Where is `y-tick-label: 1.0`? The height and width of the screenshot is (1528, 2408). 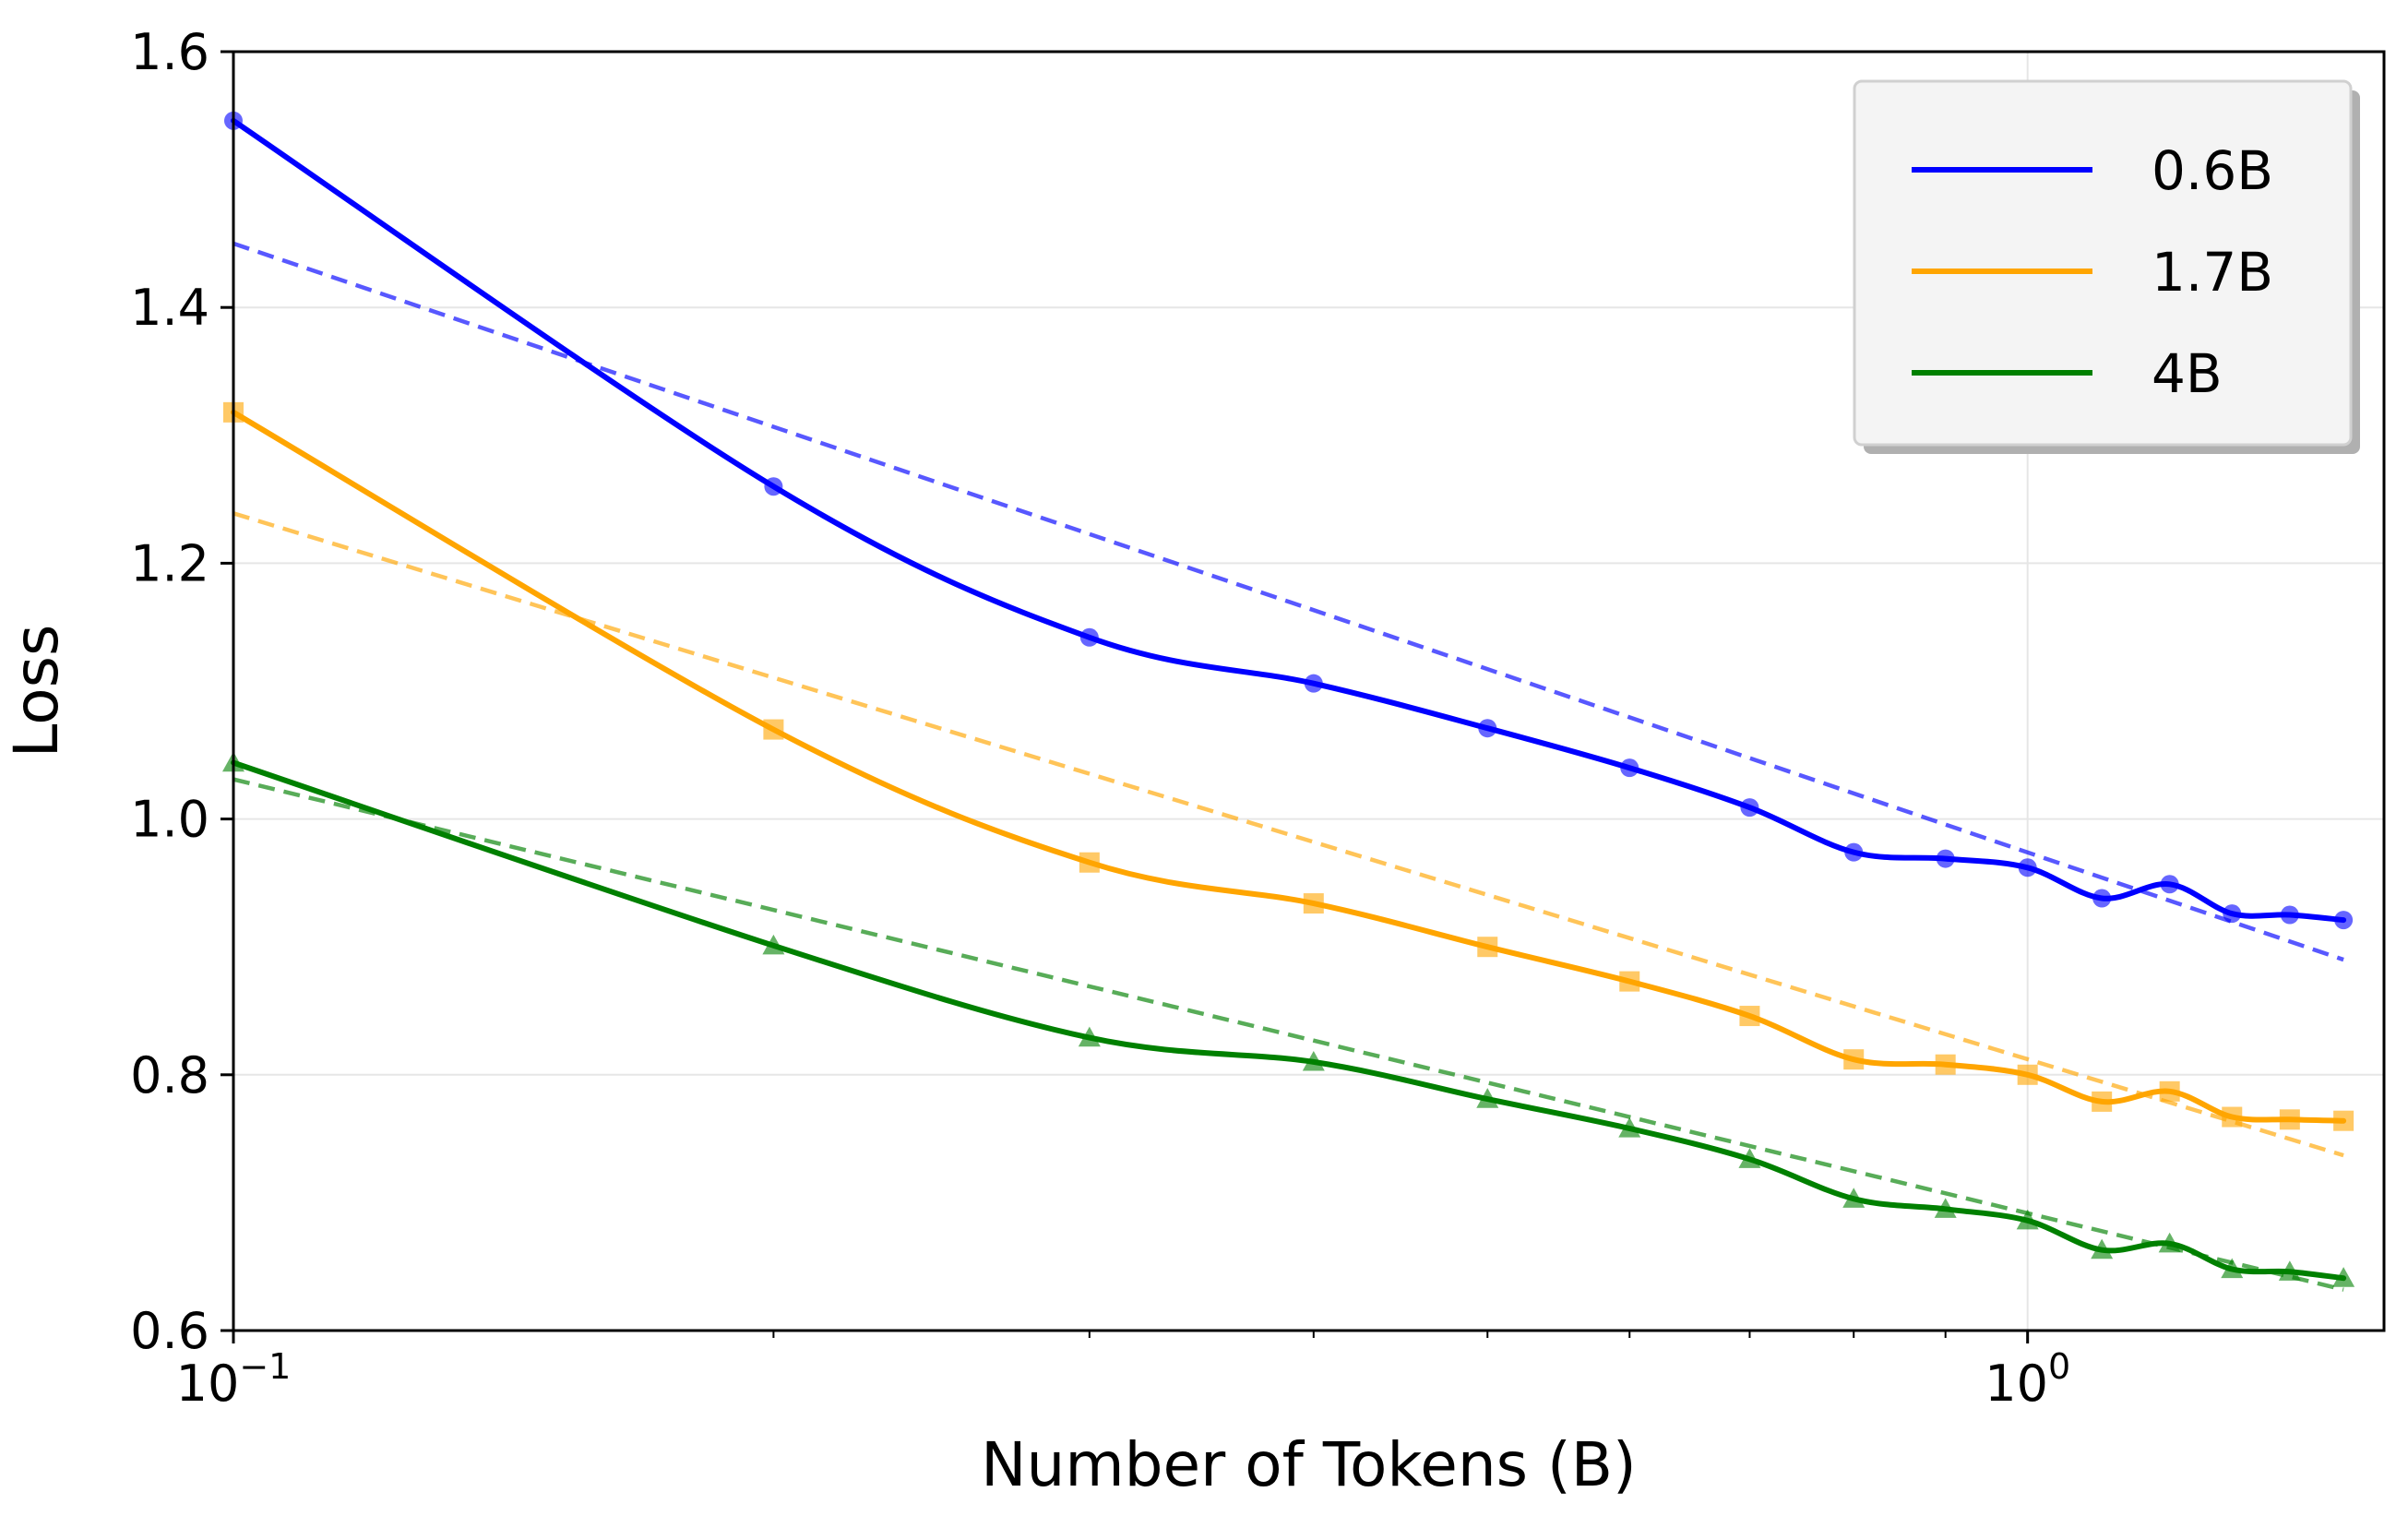 y-tick-label: 1.0 is located at coordinates (169, 820).